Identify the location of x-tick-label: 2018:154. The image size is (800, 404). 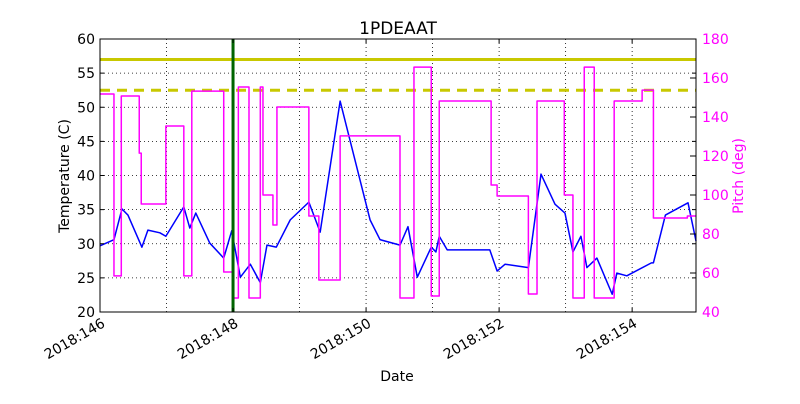
(607, 339).